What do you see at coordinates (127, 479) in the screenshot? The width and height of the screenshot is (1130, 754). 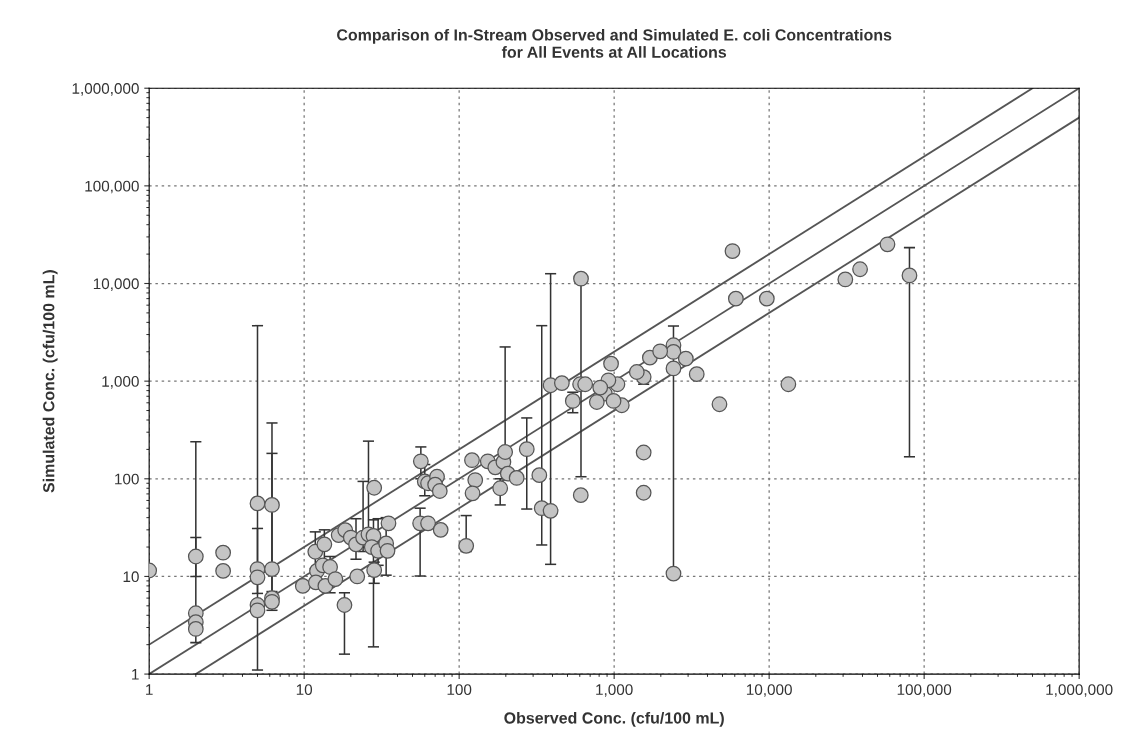 I see `y-tick-label: 100` at bounding box center [127, 479].